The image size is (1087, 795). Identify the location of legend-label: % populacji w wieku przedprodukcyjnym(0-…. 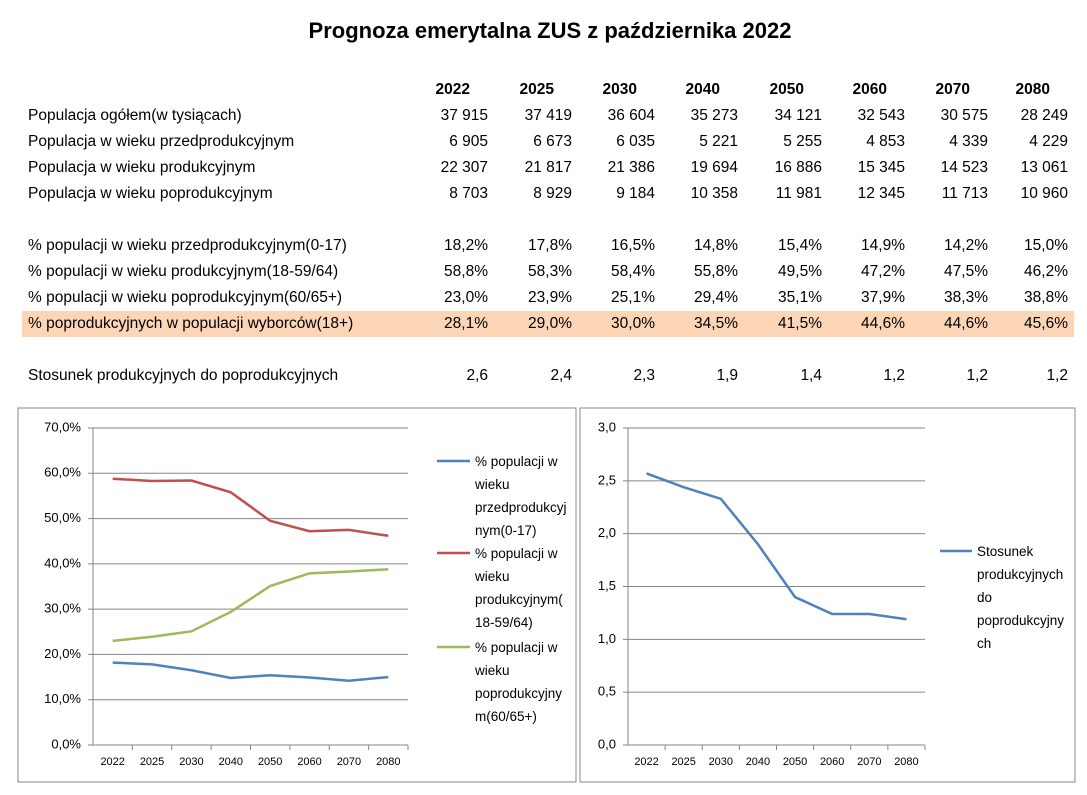
(521, 496).